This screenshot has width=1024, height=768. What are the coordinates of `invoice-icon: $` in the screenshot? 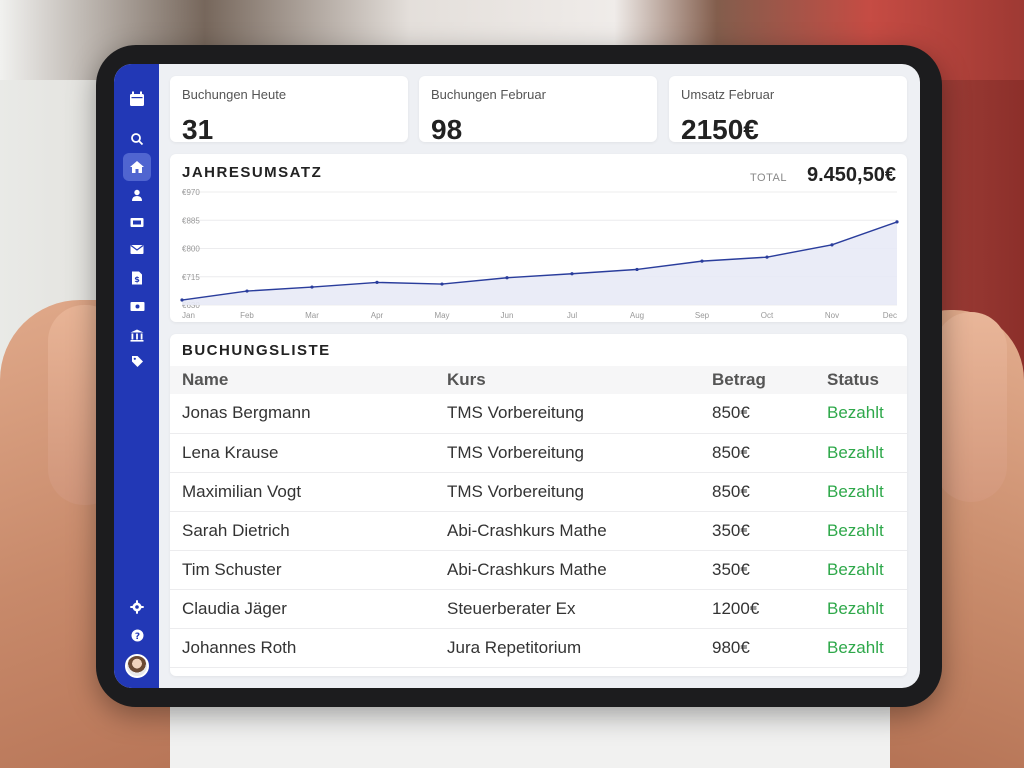 It's located at (137, 278).